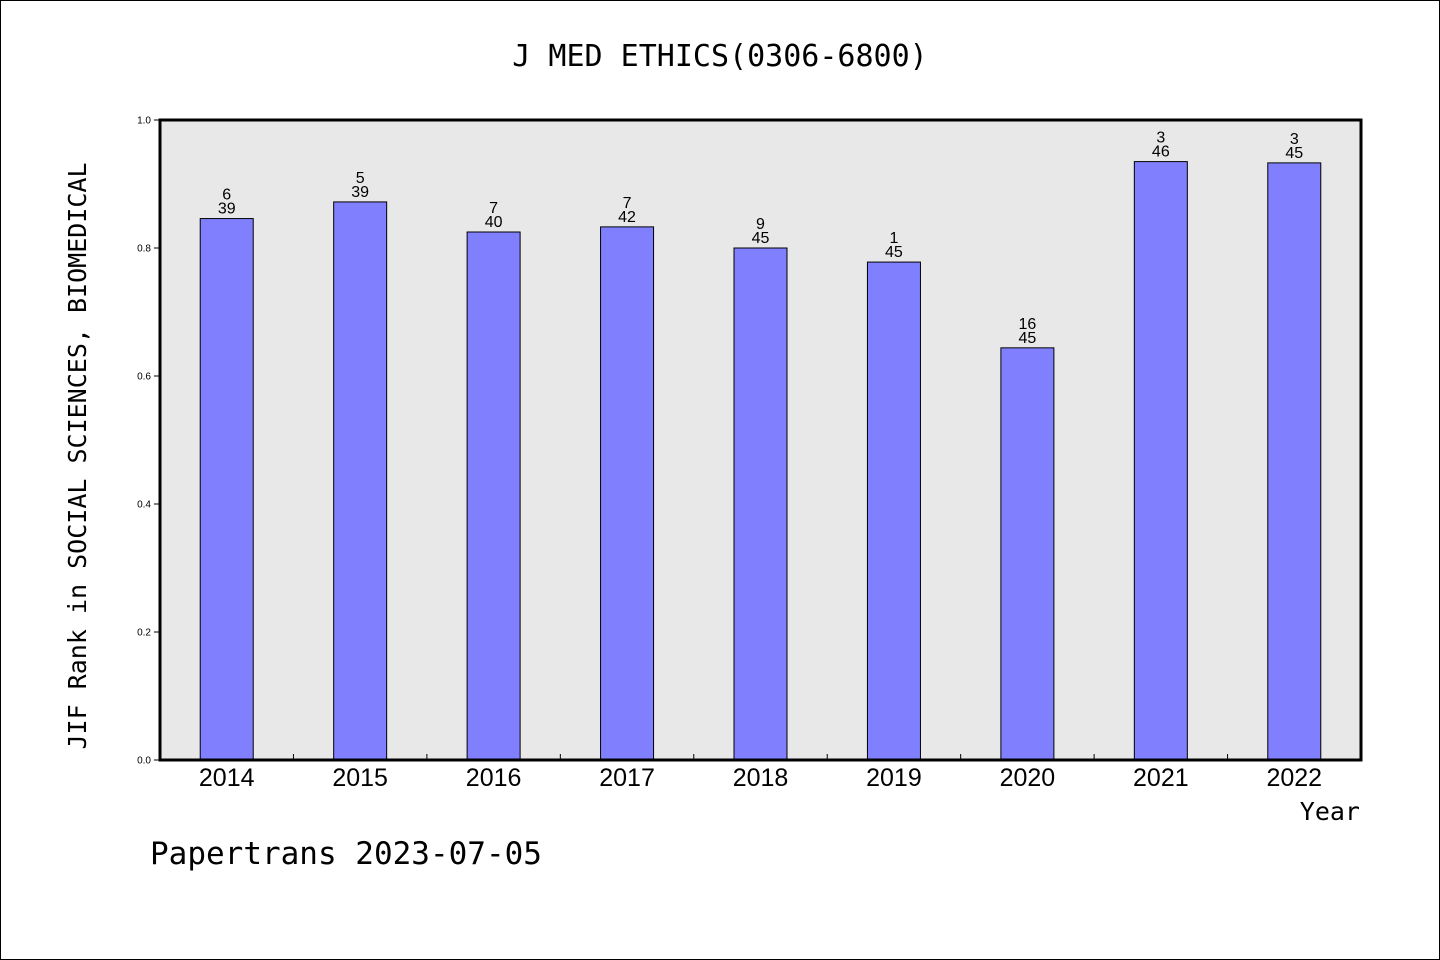 This screenshot has height=960, width=1440. What do you see at coordinates (1027, 324) in the screenshot?
I see `bar-rank-label: 16` at bounding box center [1027, 324].